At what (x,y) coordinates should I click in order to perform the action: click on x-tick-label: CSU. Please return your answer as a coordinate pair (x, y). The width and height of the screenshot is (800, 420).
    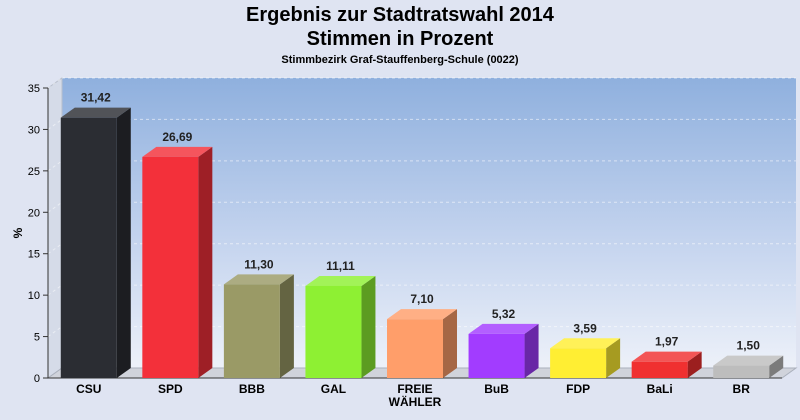
    Looking at the image, I should click on (88, 389).